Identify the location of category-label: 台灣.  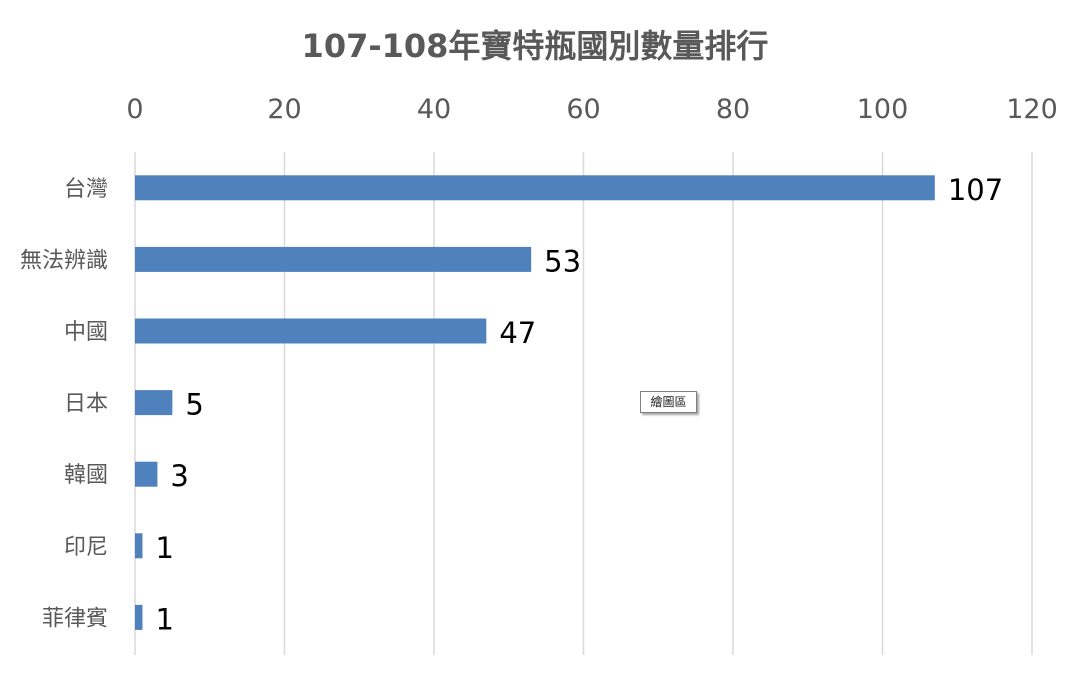
(86, 189).